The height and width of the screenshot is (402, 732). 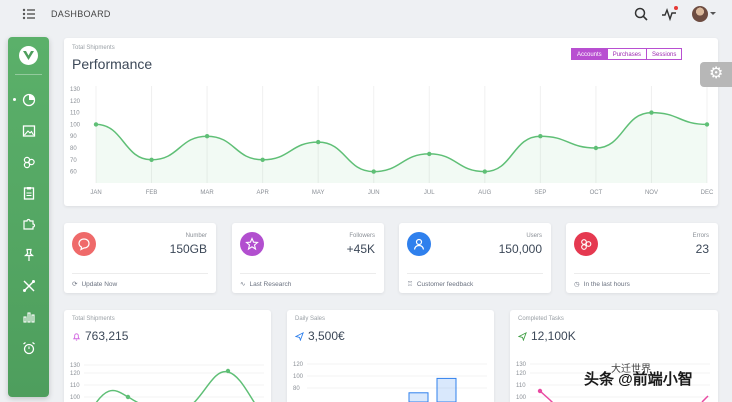 What do you see at coordinates (577, 284) in the screenshot?
I see `clock-icon: ◷` at bounding box center [577, 284].